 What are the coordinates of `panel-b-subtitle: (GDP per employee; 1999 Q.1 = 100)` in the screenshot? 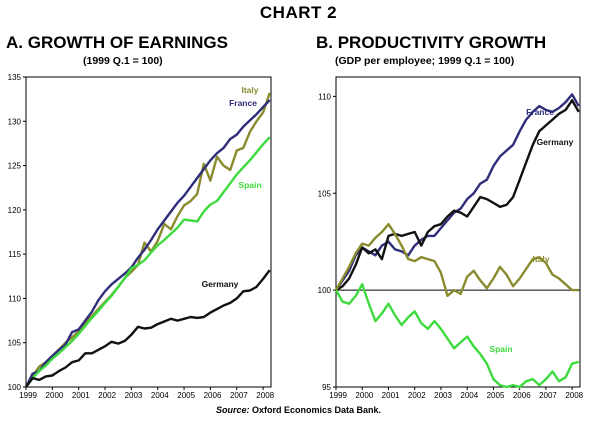 It's located at (425, 61).